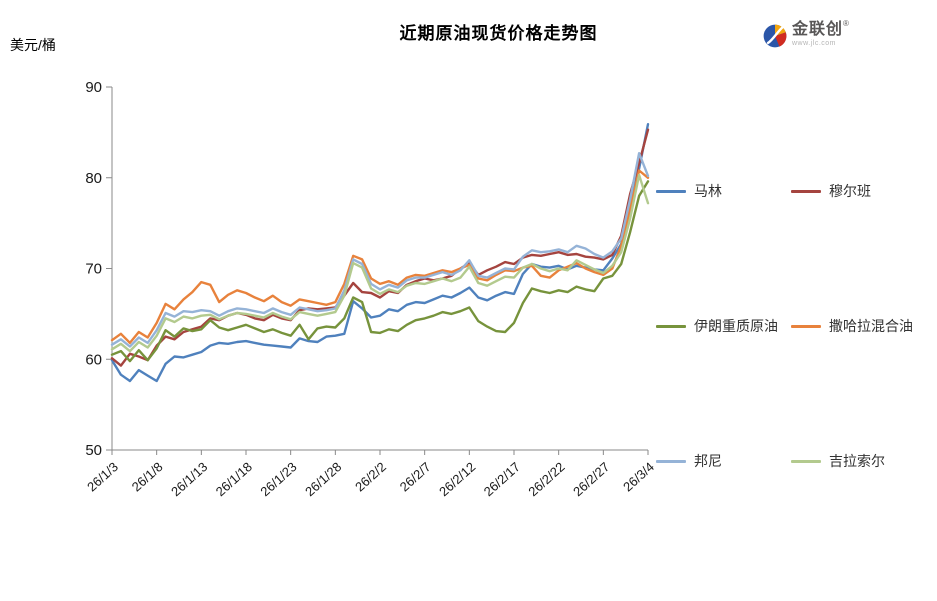 The width and height of the screenshot is (937, 601). Describe the element at coordinates (502, 479) in the screenshot. I see `x-tick-label: 26/2/17` at that location.